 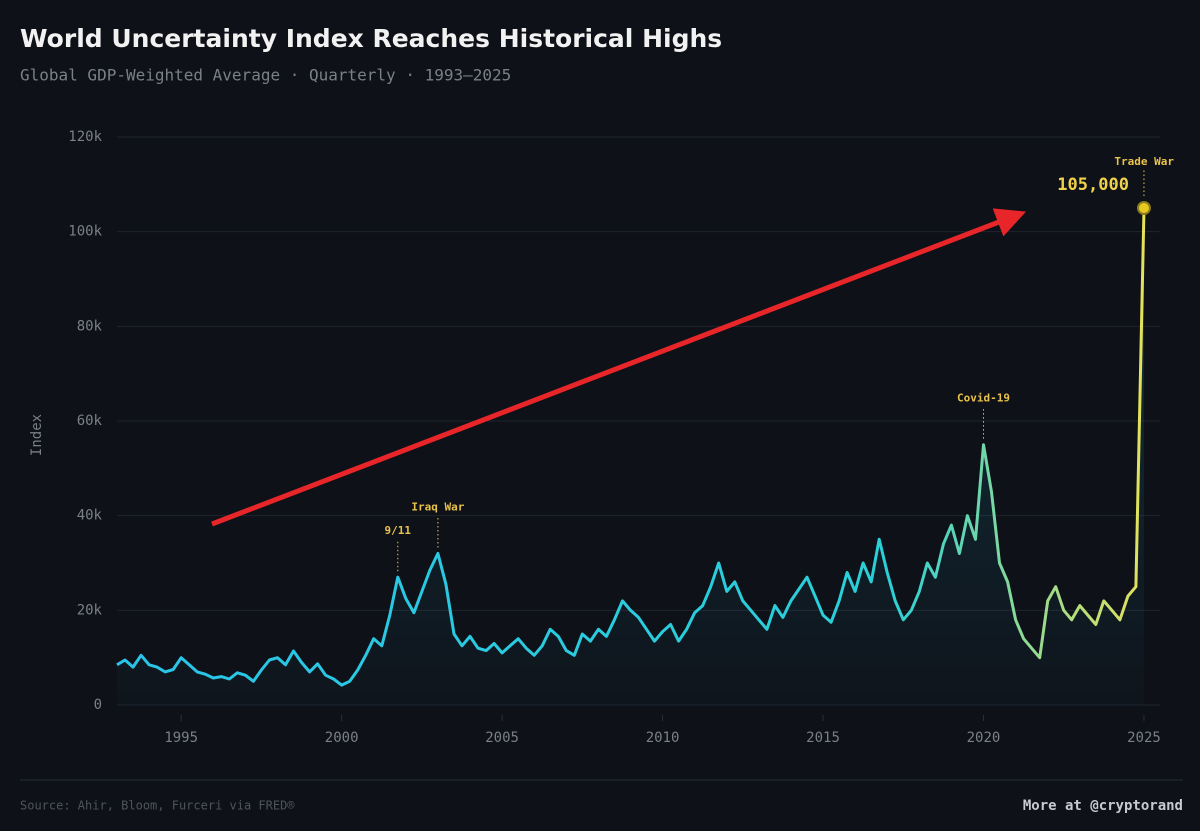 I want to click on x-tick-label: 2005, so click(x=502, y=738).